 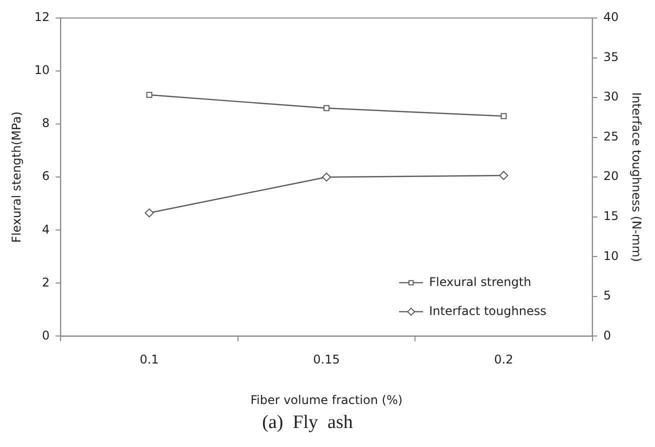 What do you see at coordinates (480, 281) in the screenshot?
I see `legend-label: Flexural strength` at bounding box center [480, 281].